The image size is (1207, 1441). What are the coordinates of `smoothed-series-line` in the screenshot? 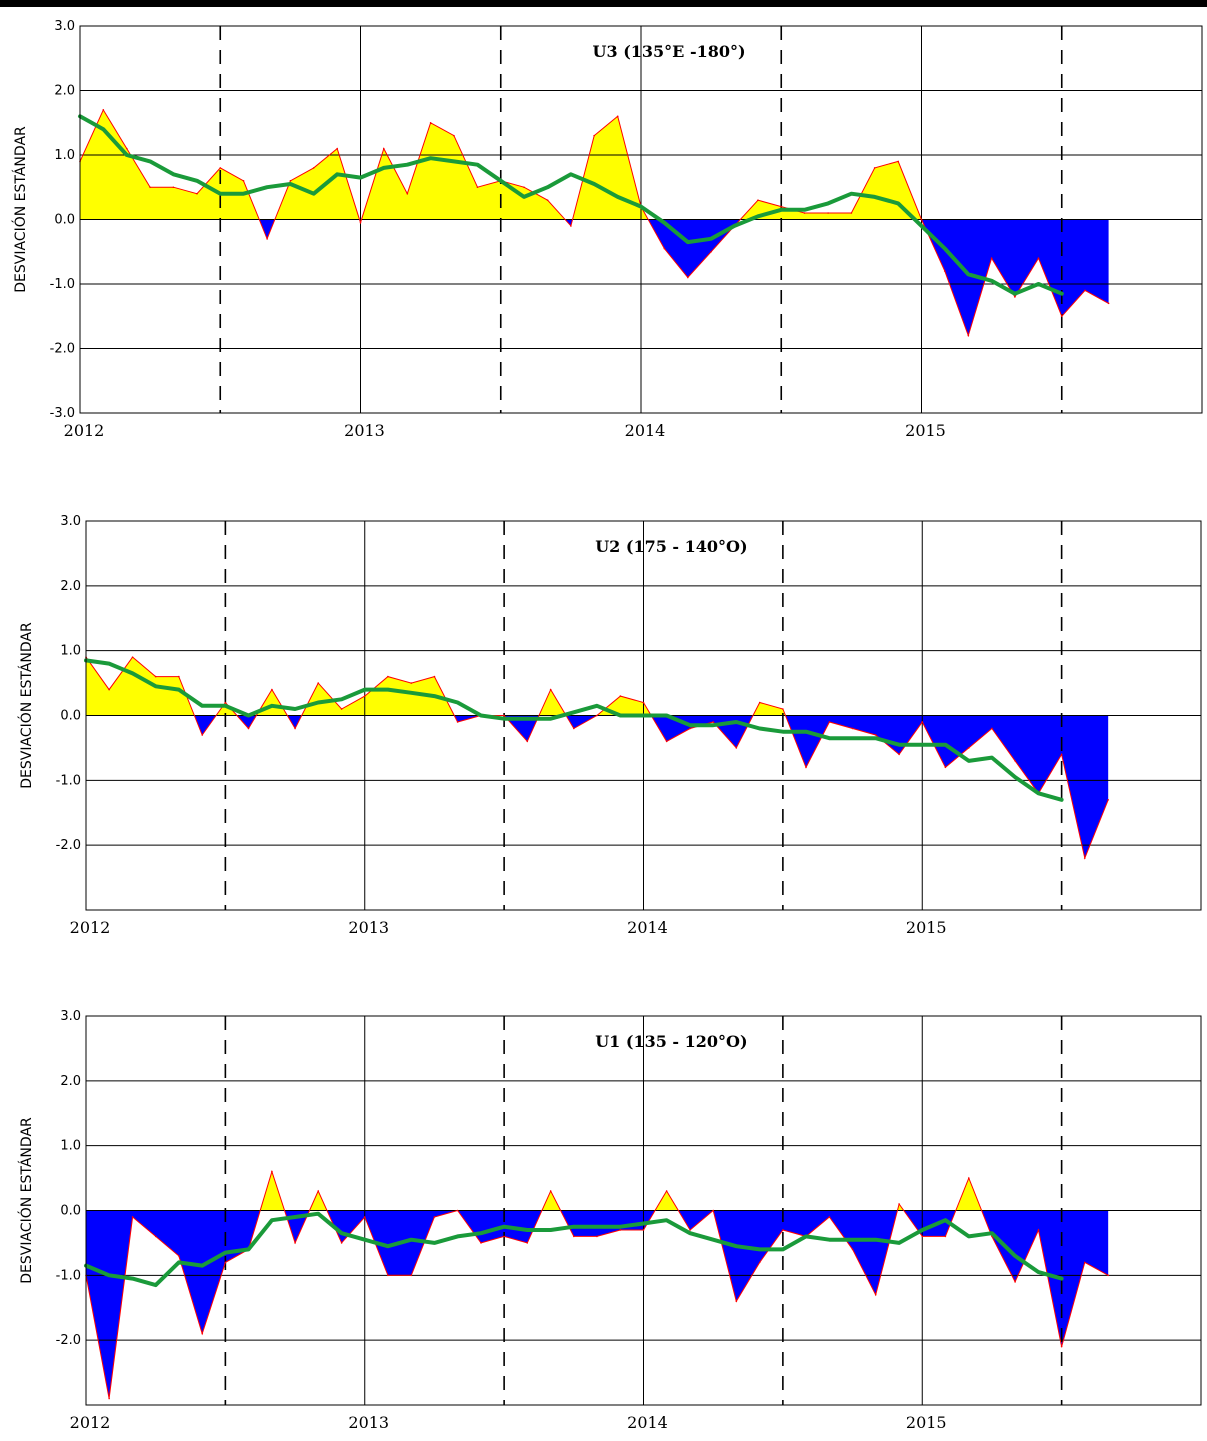 It's located at (571, 205).